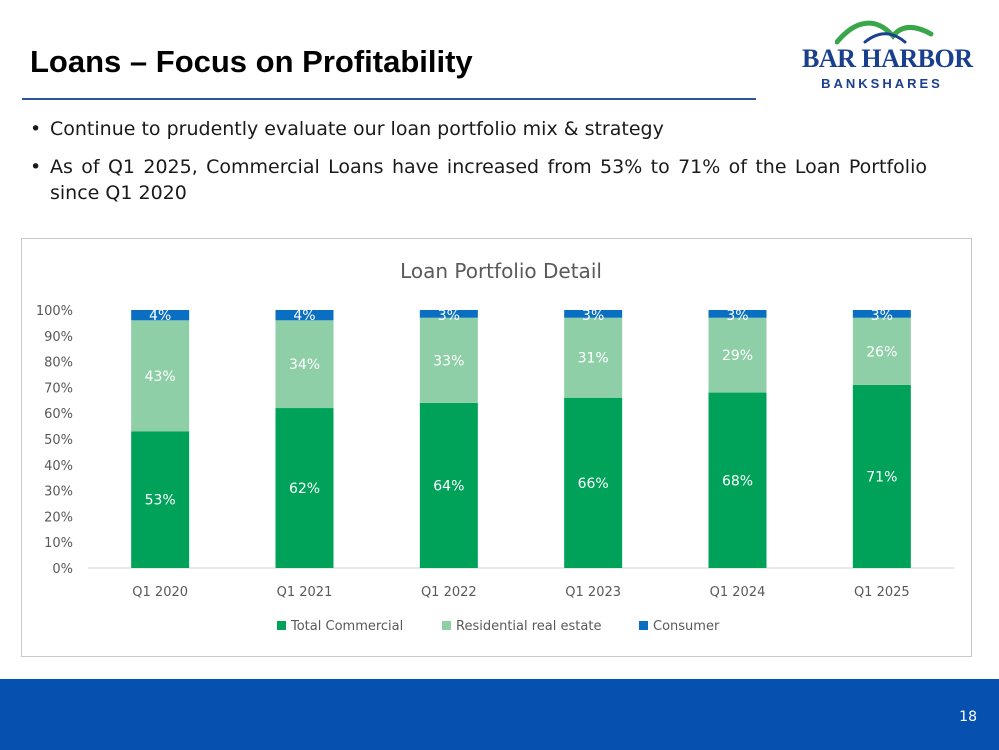  What do you see at coordinates (58, 492) in the screenshot?
I see `y-tick-label: 30%` at bounding box center [58, 492].